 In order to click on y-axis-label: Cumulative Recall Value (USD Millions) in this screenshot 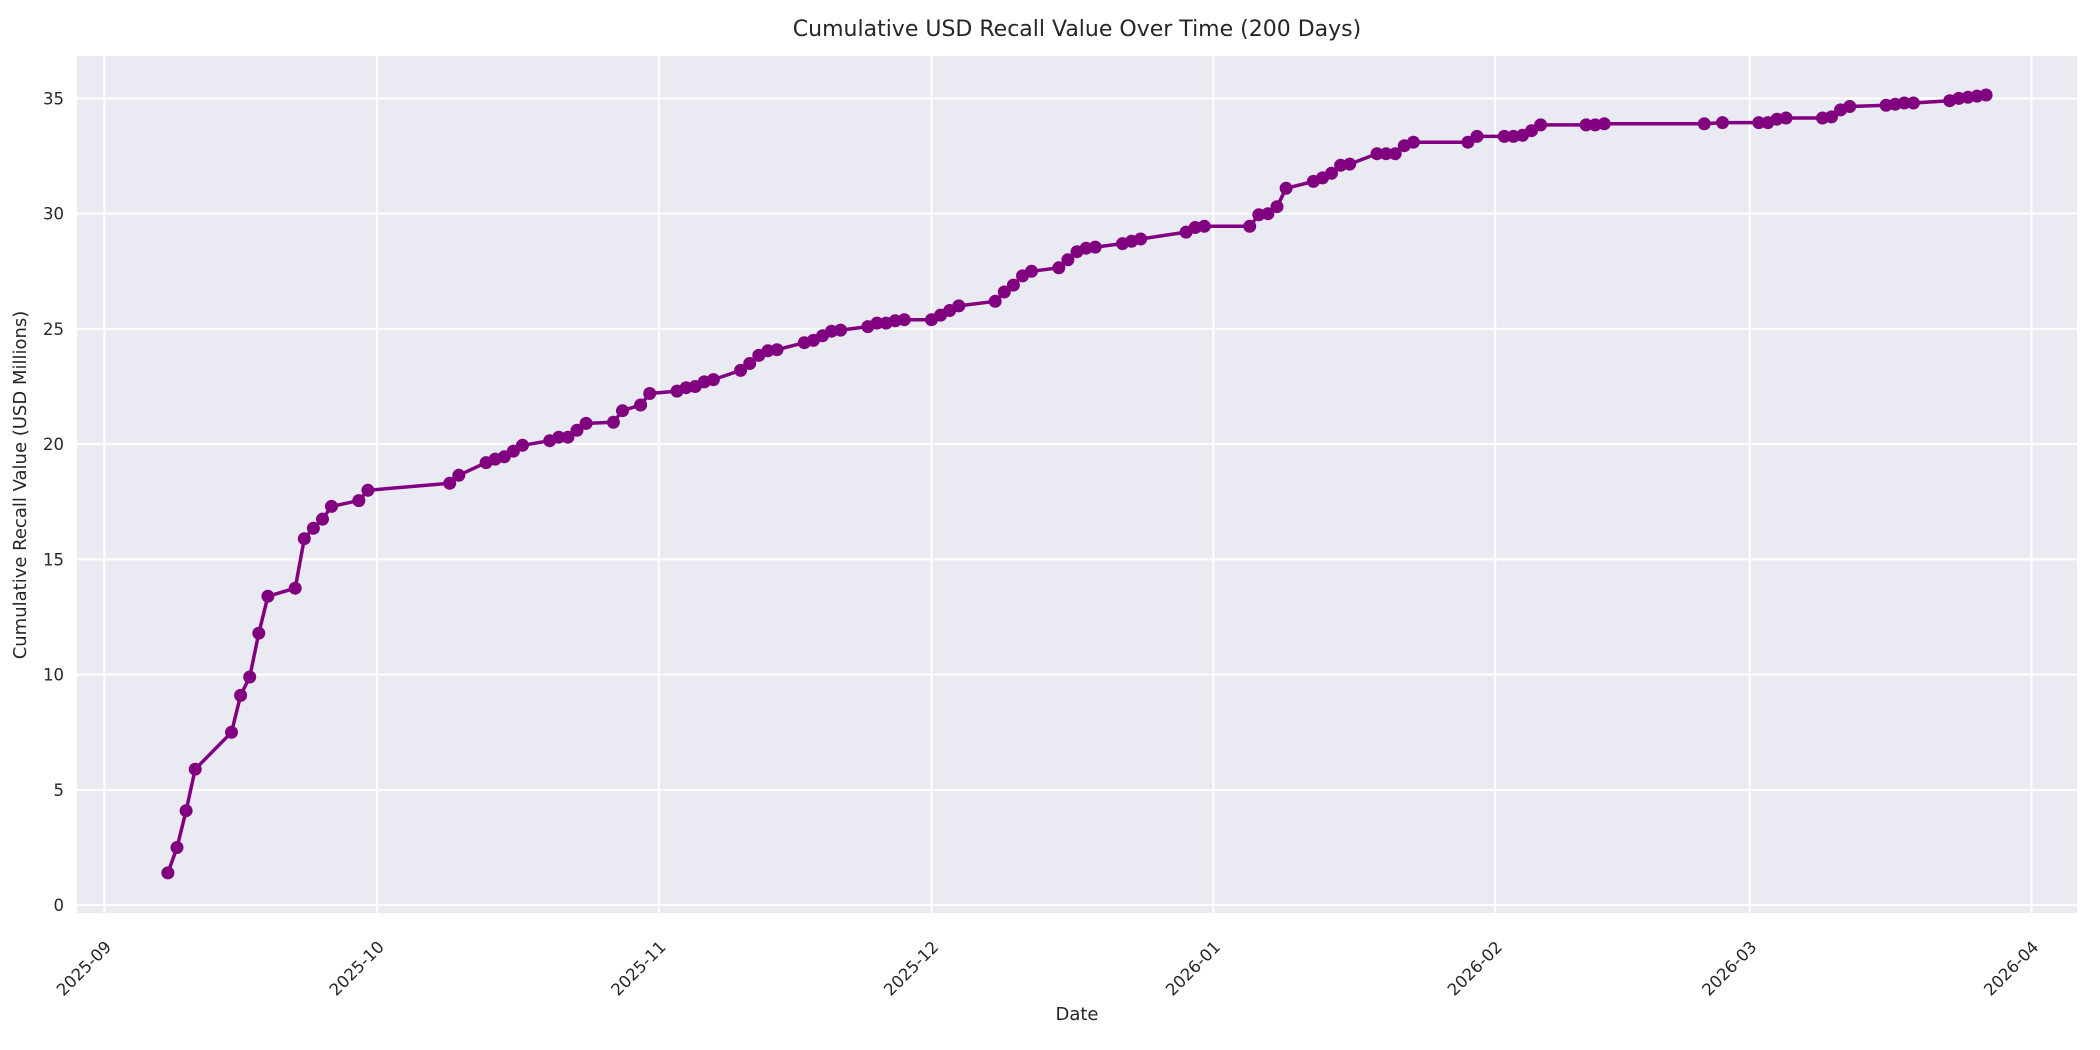, I will do `click(20, 485)`.